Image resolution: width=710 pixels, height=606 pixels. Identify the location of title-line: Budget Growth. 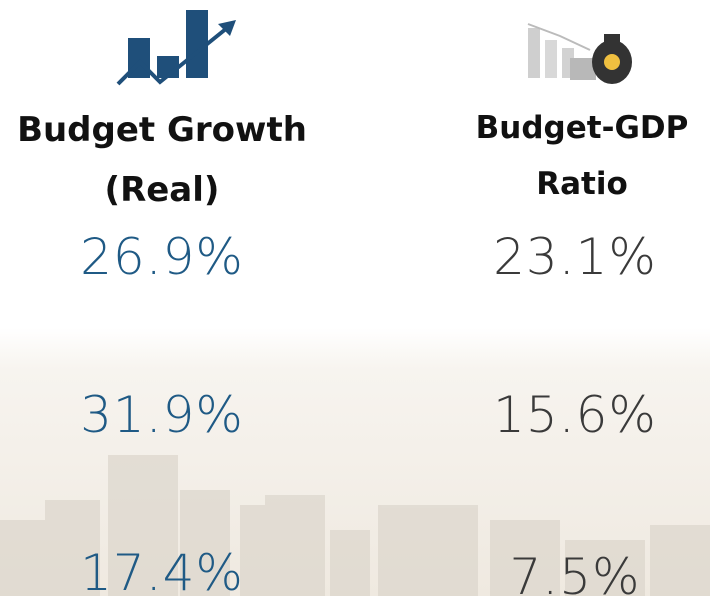
(162, 130).